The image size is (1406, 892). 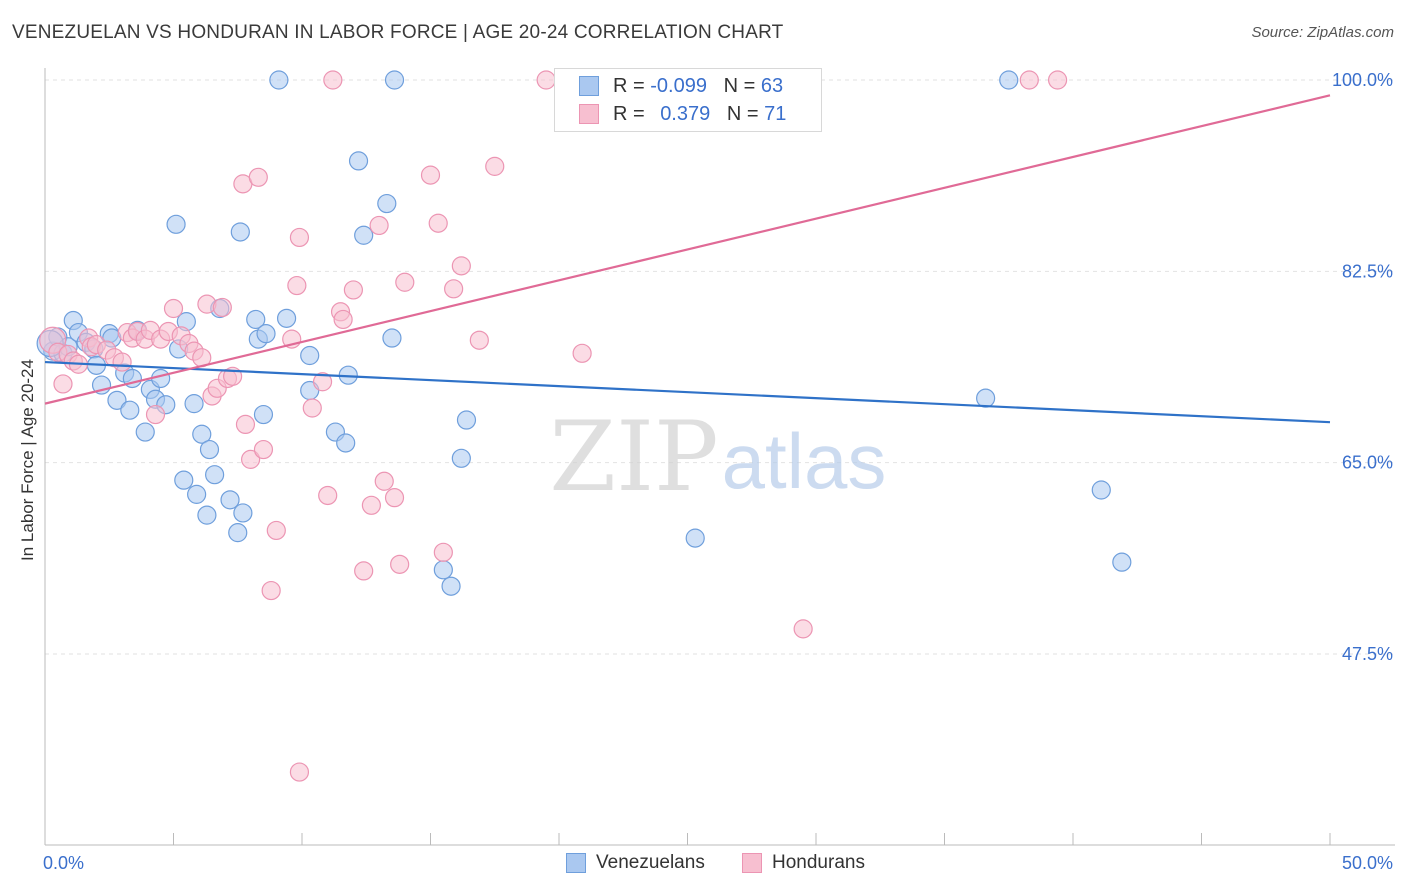 I want to click on bottom-legend-hondurans: Hondurans, so click(x=803, y=863).